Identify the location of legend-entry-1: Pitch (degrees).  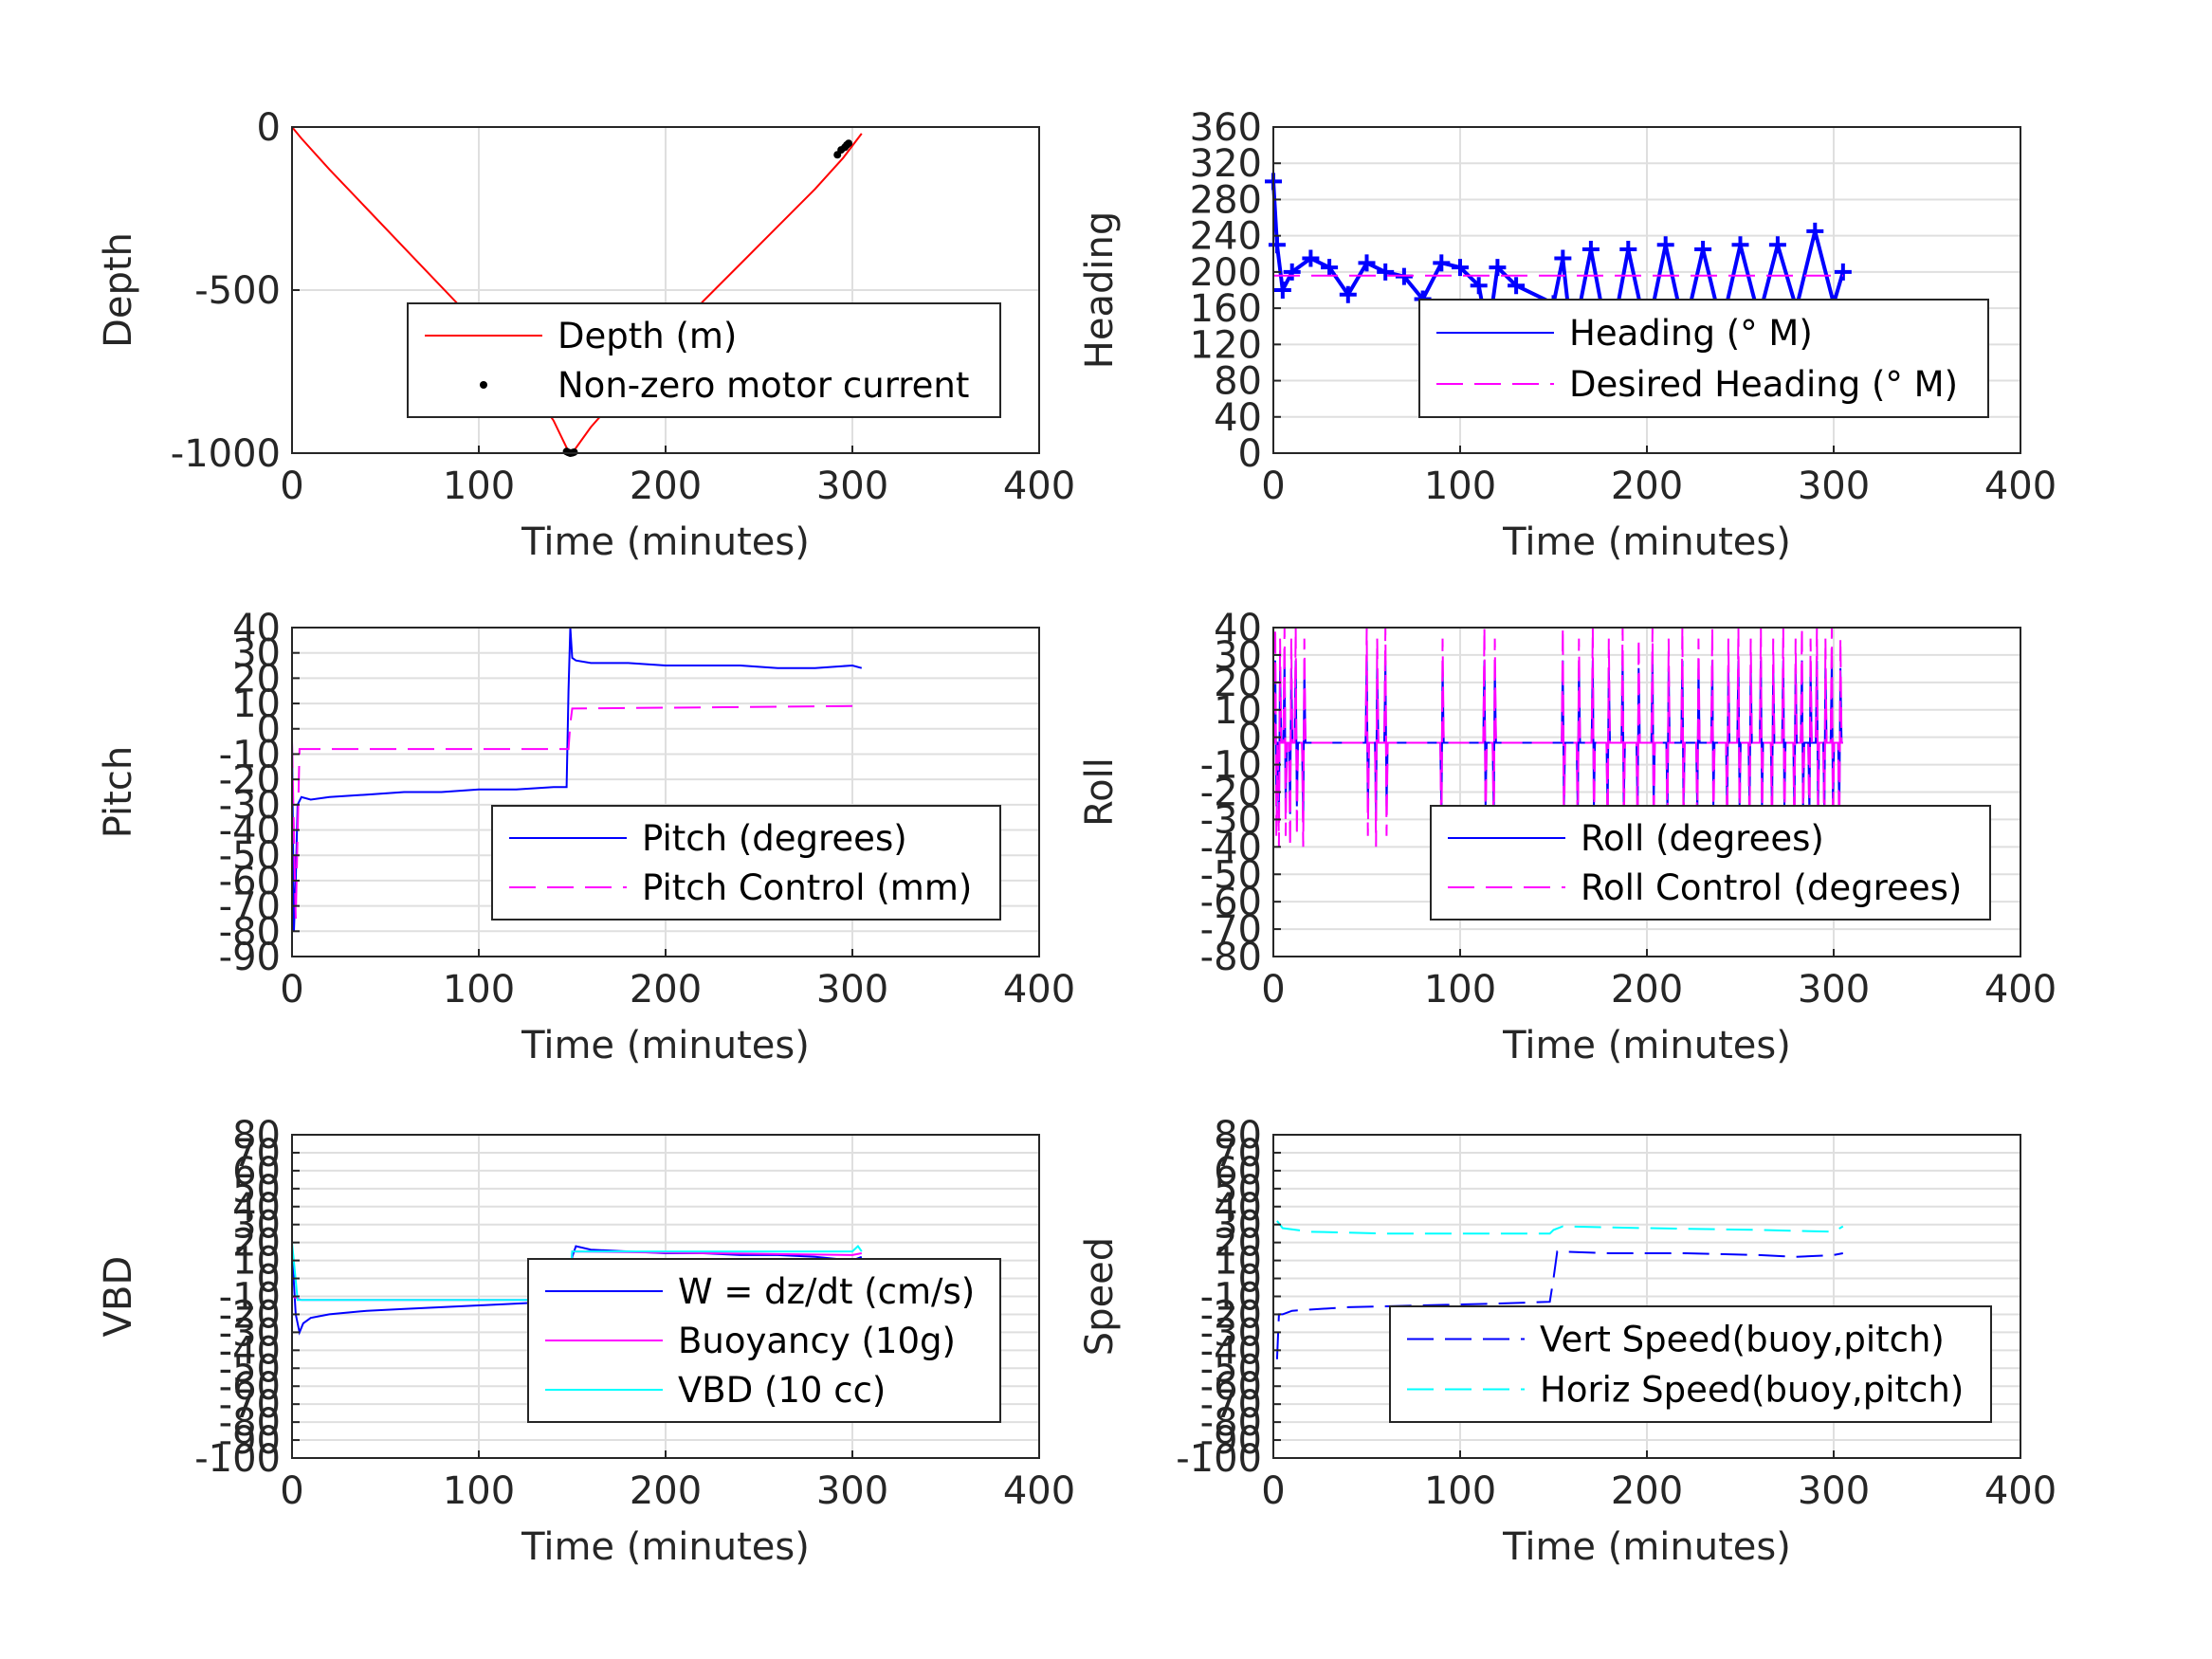
(774, 838).